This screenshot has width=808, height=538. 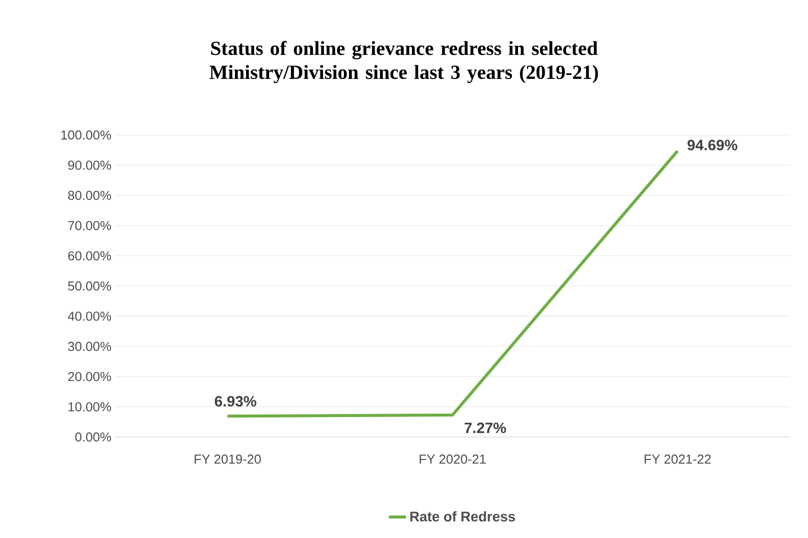 I want to click on x-tick-label: FY 2021-22, so click(x=677, y=459).